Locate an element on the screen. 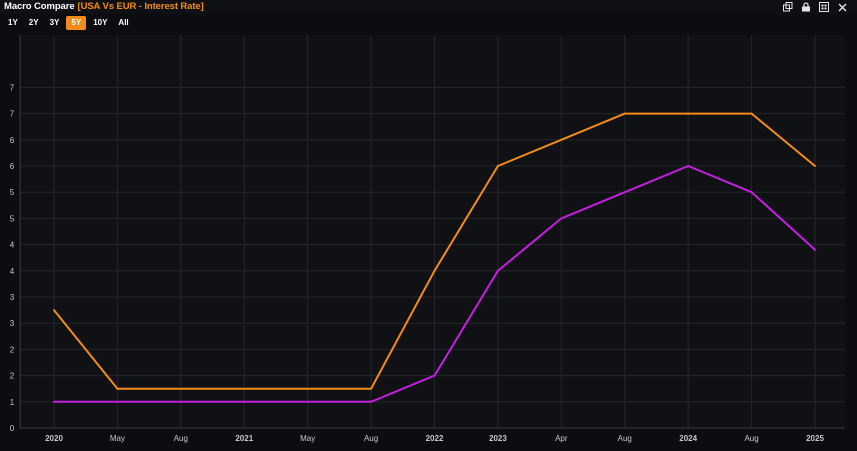  x-tick-label: 2023 is located at coordinates (498, 438).